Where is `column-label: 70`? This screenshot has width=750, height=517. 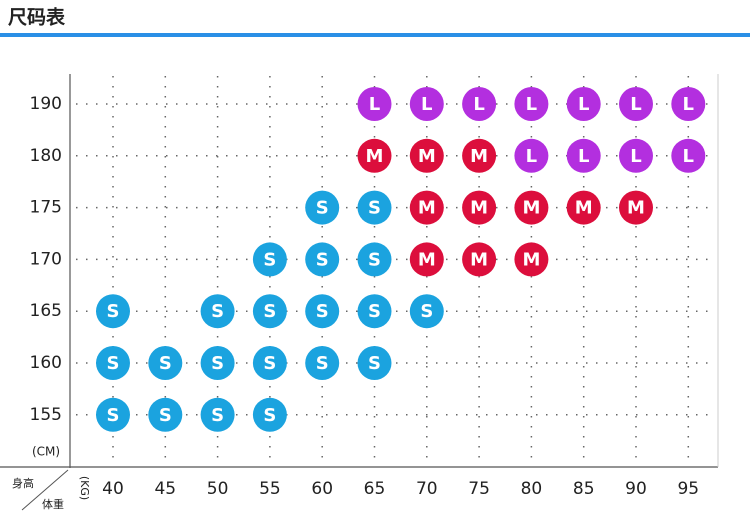
column-label: 70 is located at coordinates (427, 489).